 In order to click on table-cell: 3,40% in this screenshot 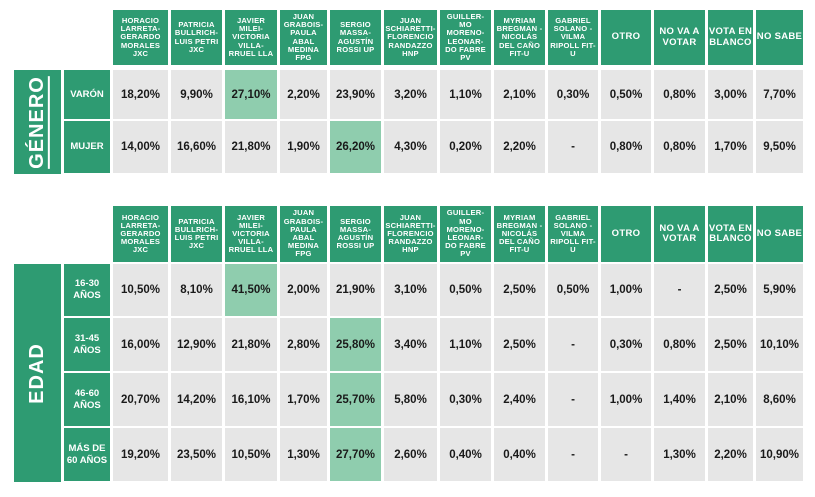, I will do `click(410, 344)`.